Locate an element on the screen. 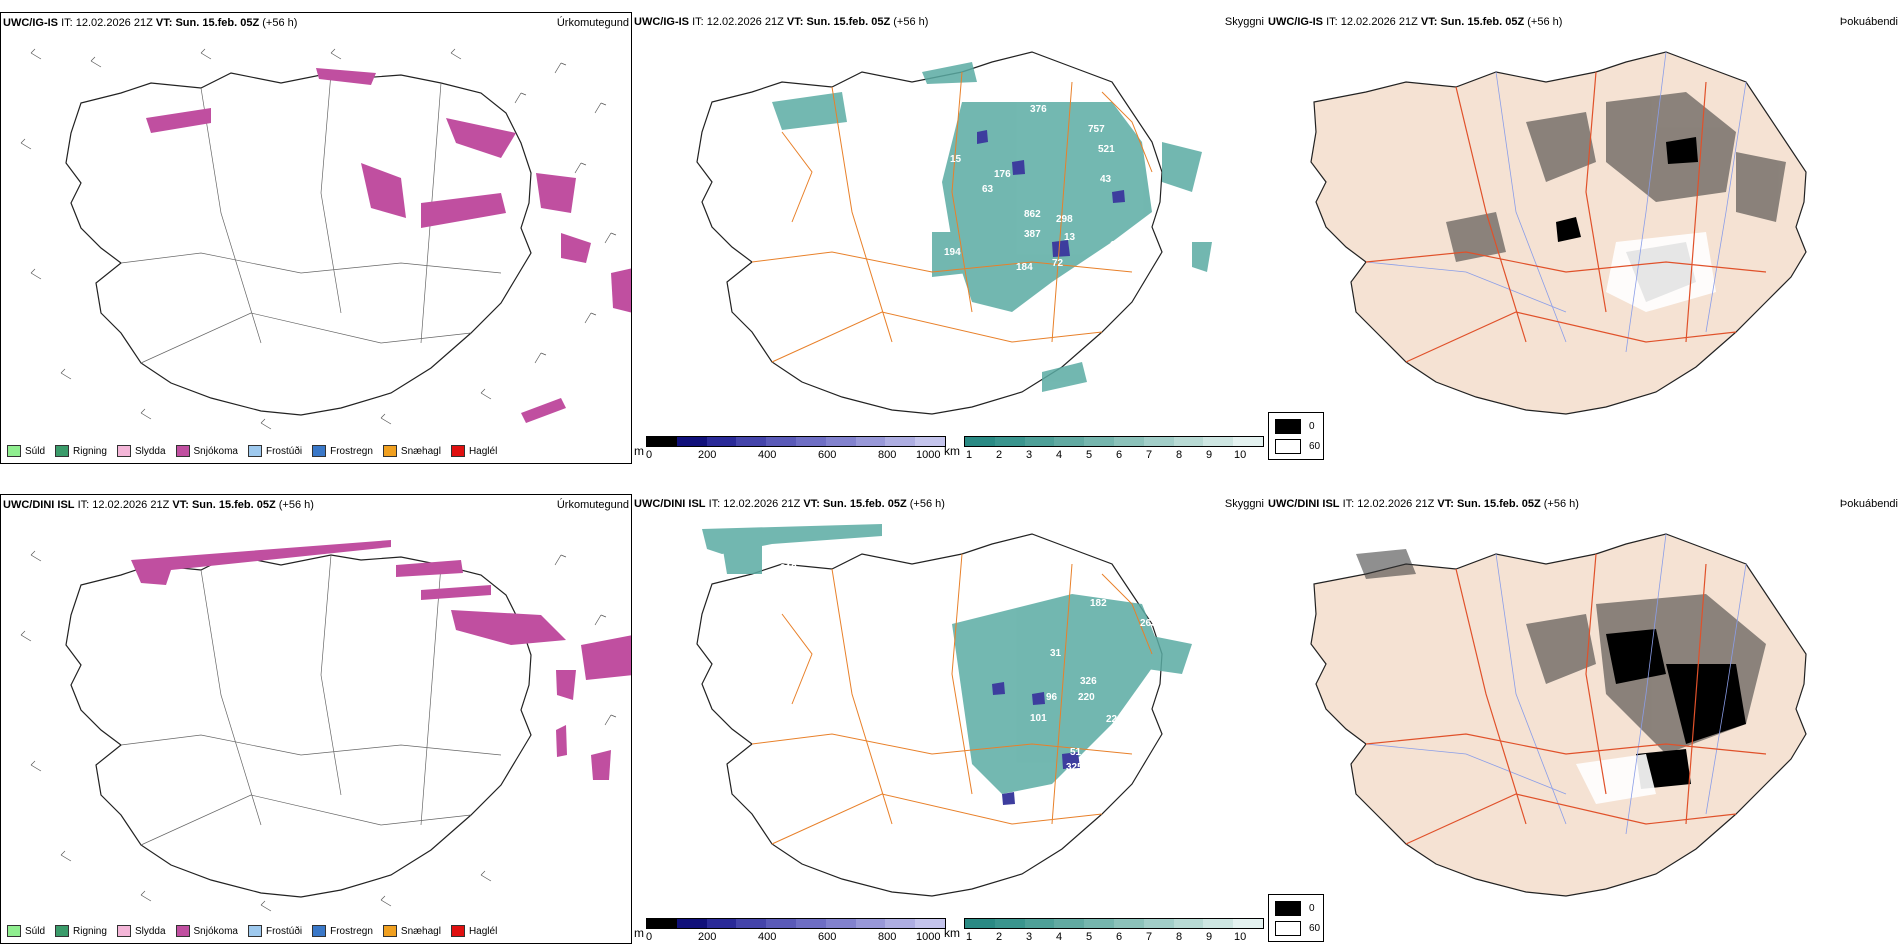 The image size is (1900, 950). colorbar-tick: 5 is located at coordinates (1089, 455).